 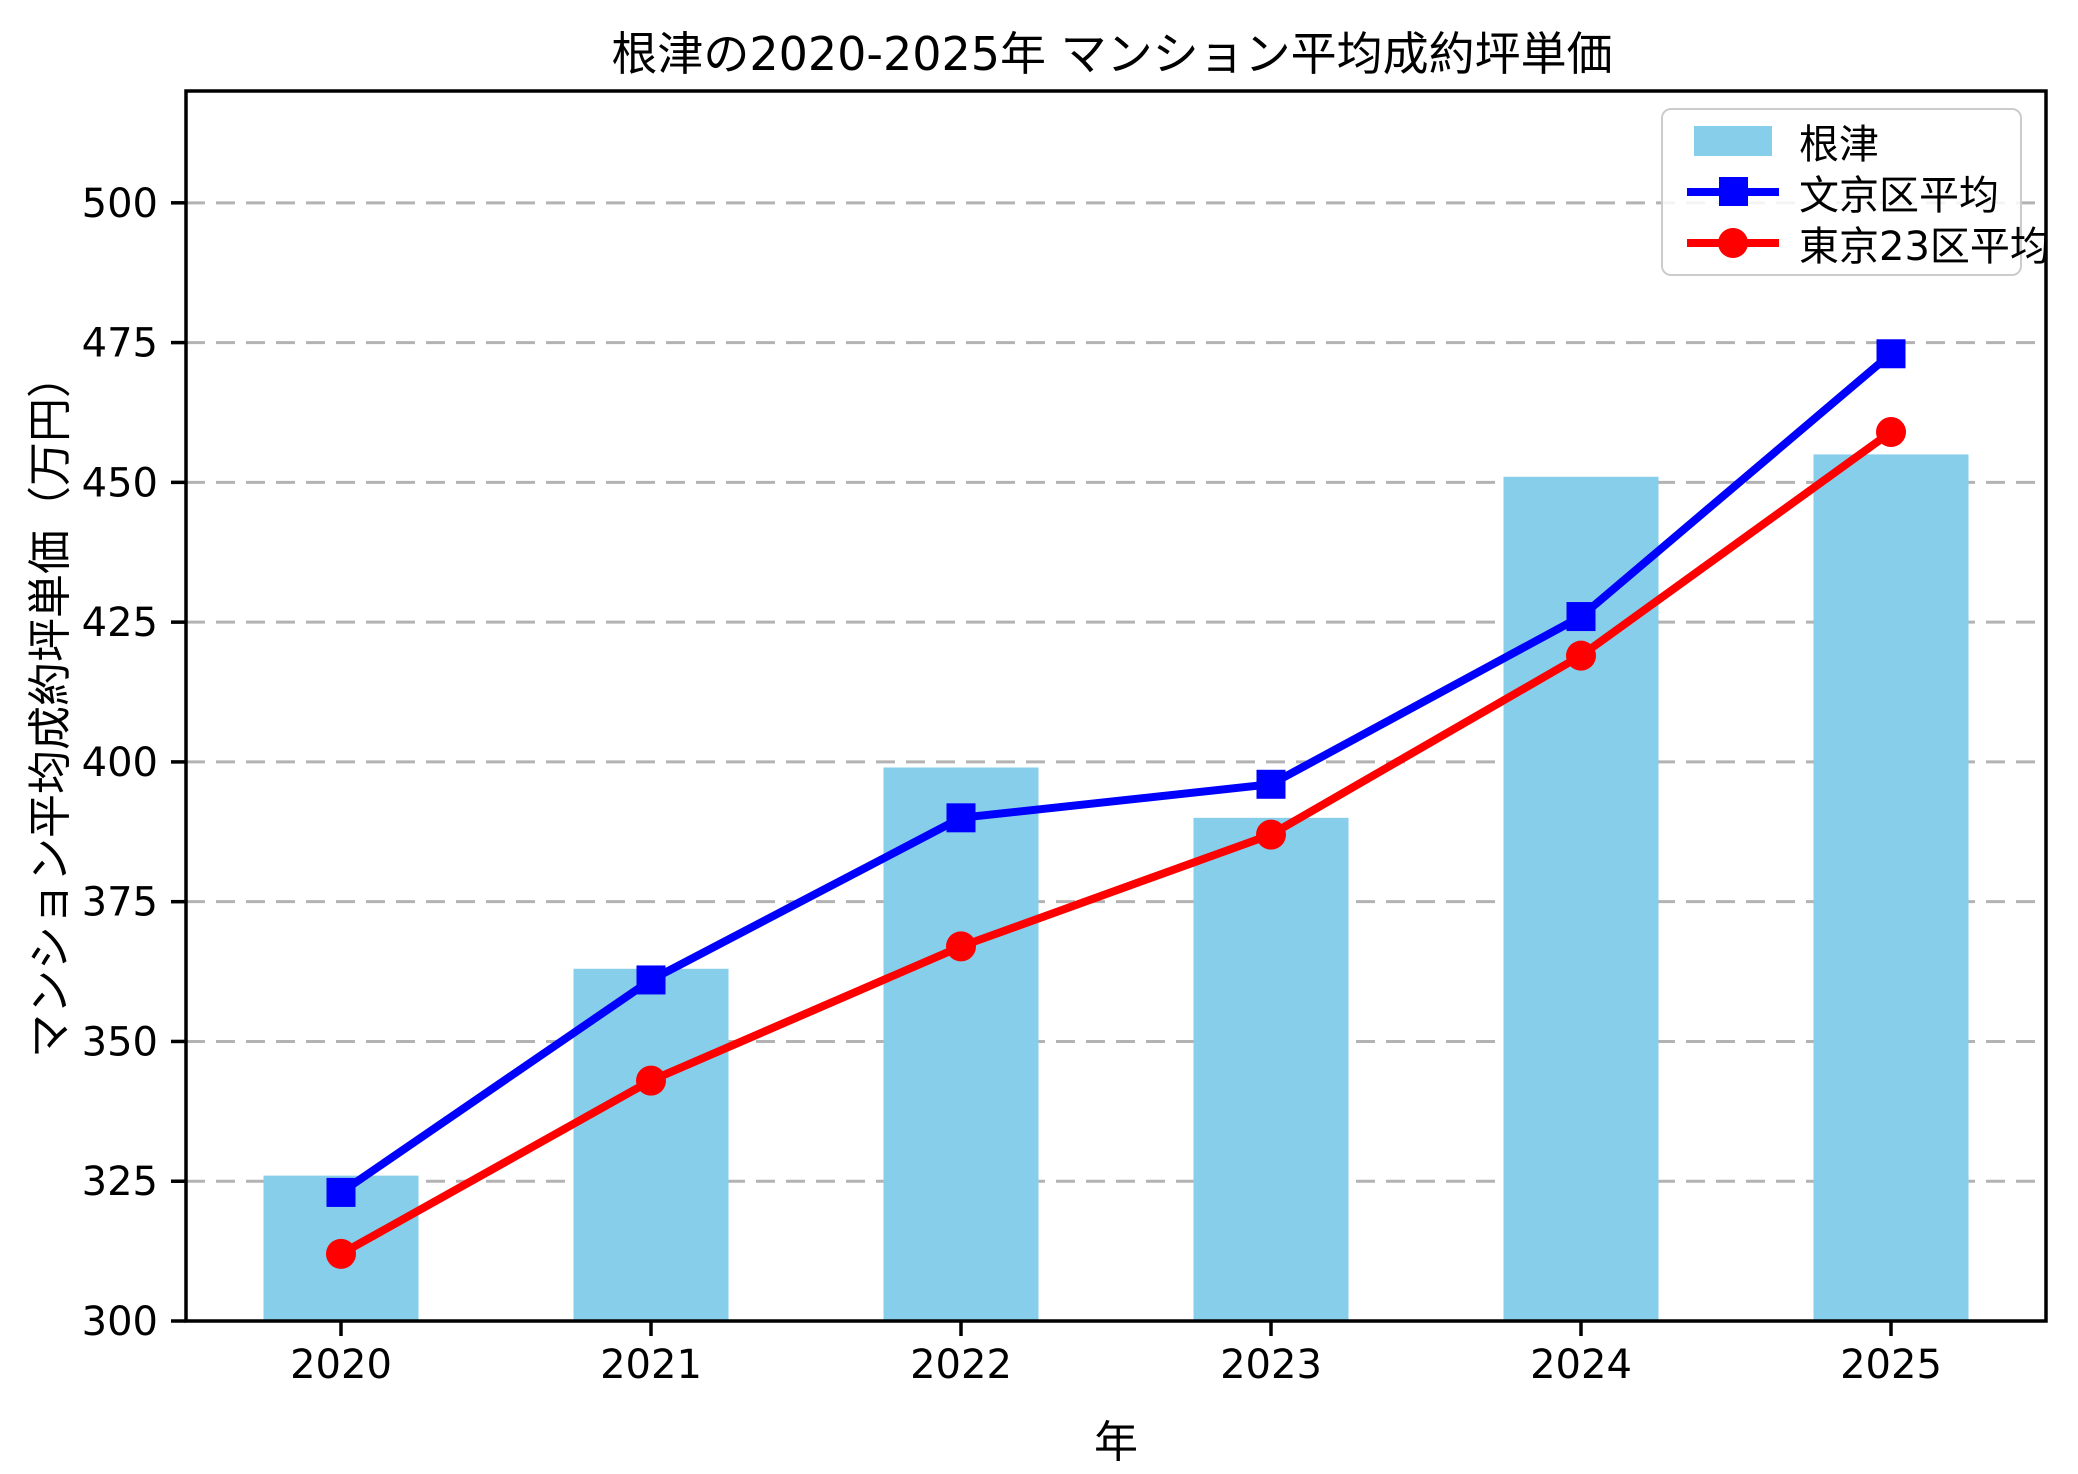 What do you see at coordinates (341, 1365) in the screenshot?
I see `x-tick-label: 2020` at bounding box center [341, 1365].